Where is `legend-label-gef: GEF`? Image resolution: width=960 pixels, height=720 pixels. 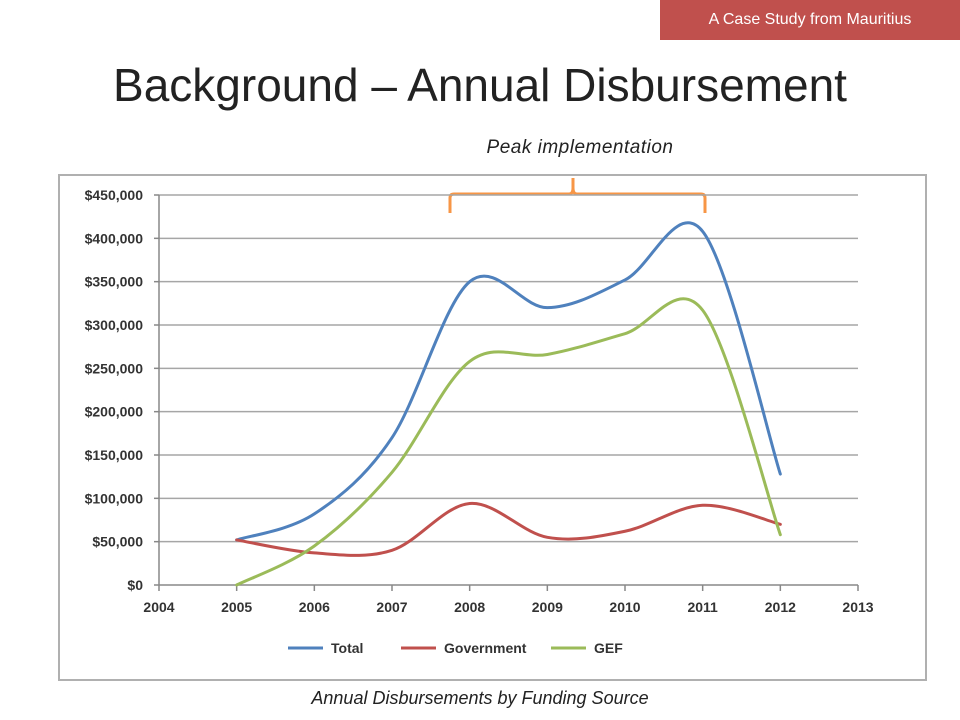
legend-label-gef: GEF is located at coordinates (608, 648).